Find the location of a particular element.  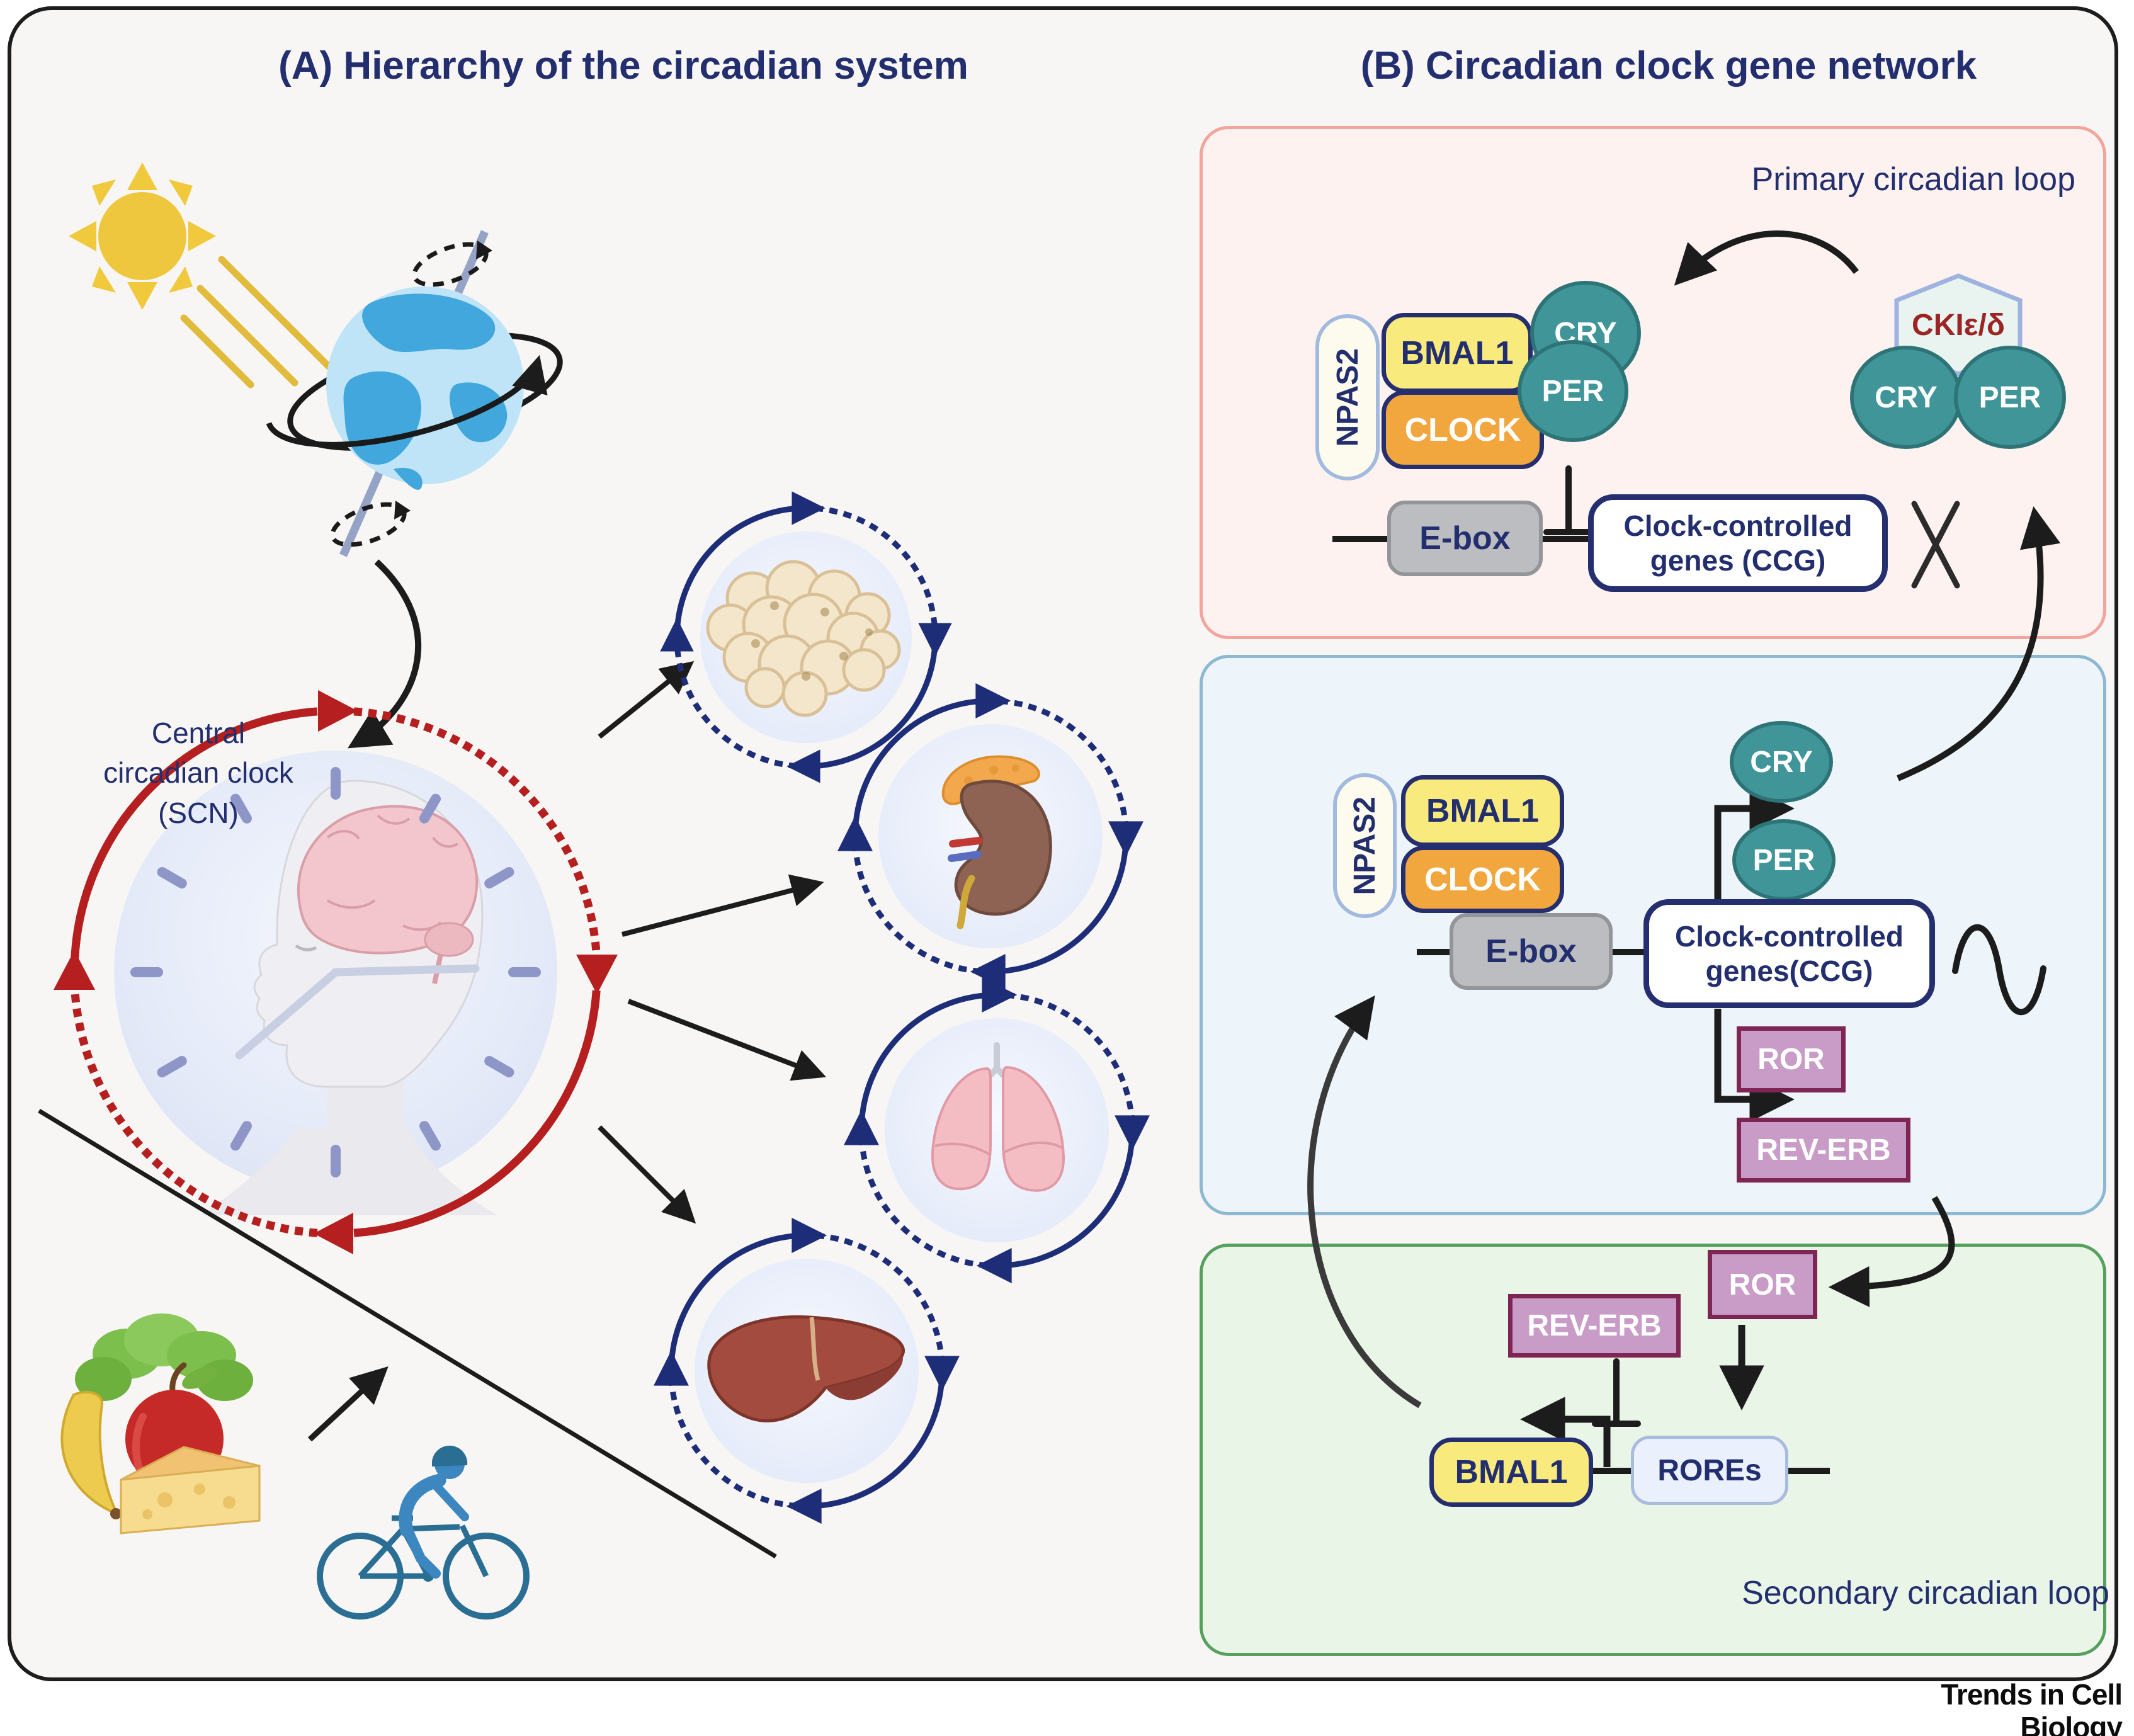

reverb-box-secondary: REV-ERB is located at coordinates (1595, 1326).